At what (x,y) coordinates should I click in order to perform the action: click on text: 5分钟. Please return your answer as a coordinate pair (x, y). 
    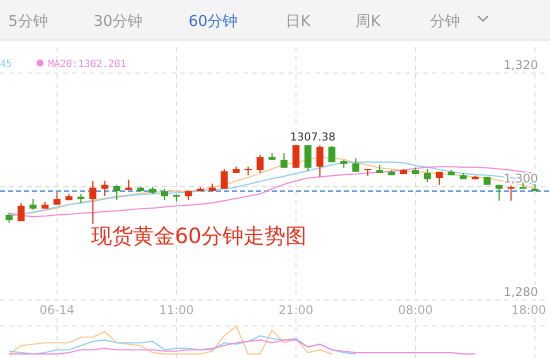
    Looking at the image, I should click on (28, 21).